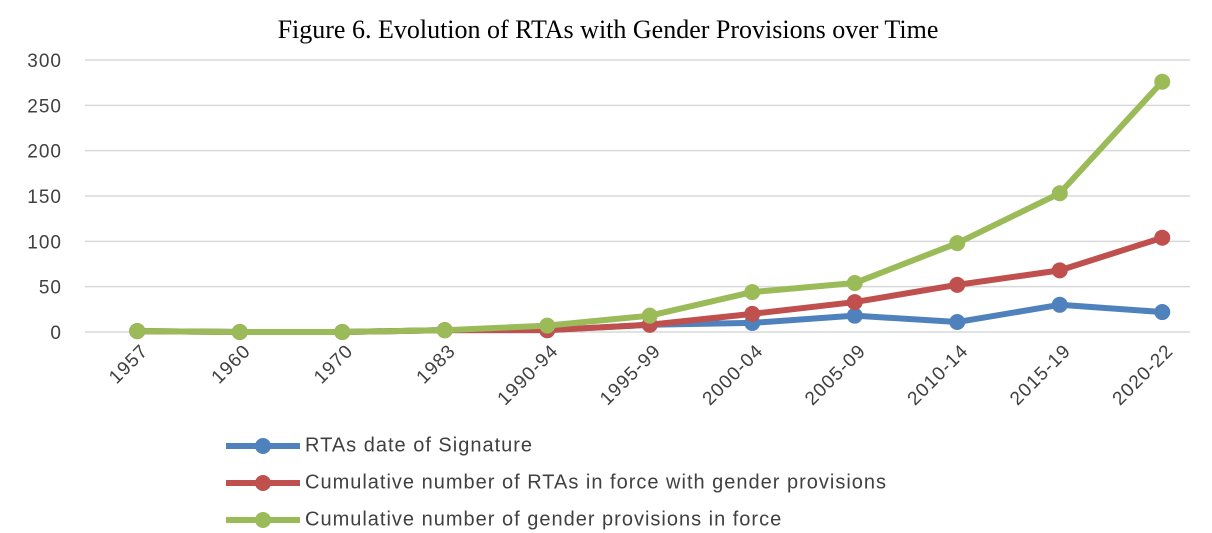 This screenshot has width=1212, height=533. What do you see at coordinates (44, 152) in the screenshot?
I see `y-tick-label: 200` at bounding box center [44, 152].